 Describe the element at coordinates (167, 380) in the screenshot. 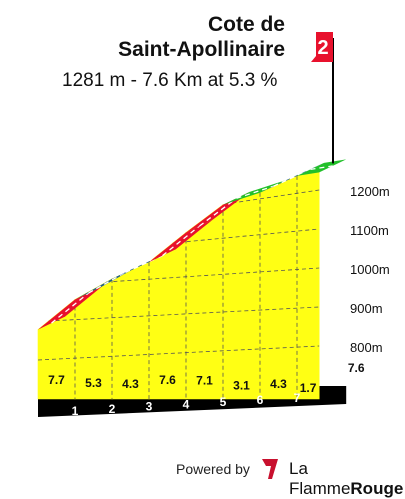

I see `gradient-label: 7.6` at that location.